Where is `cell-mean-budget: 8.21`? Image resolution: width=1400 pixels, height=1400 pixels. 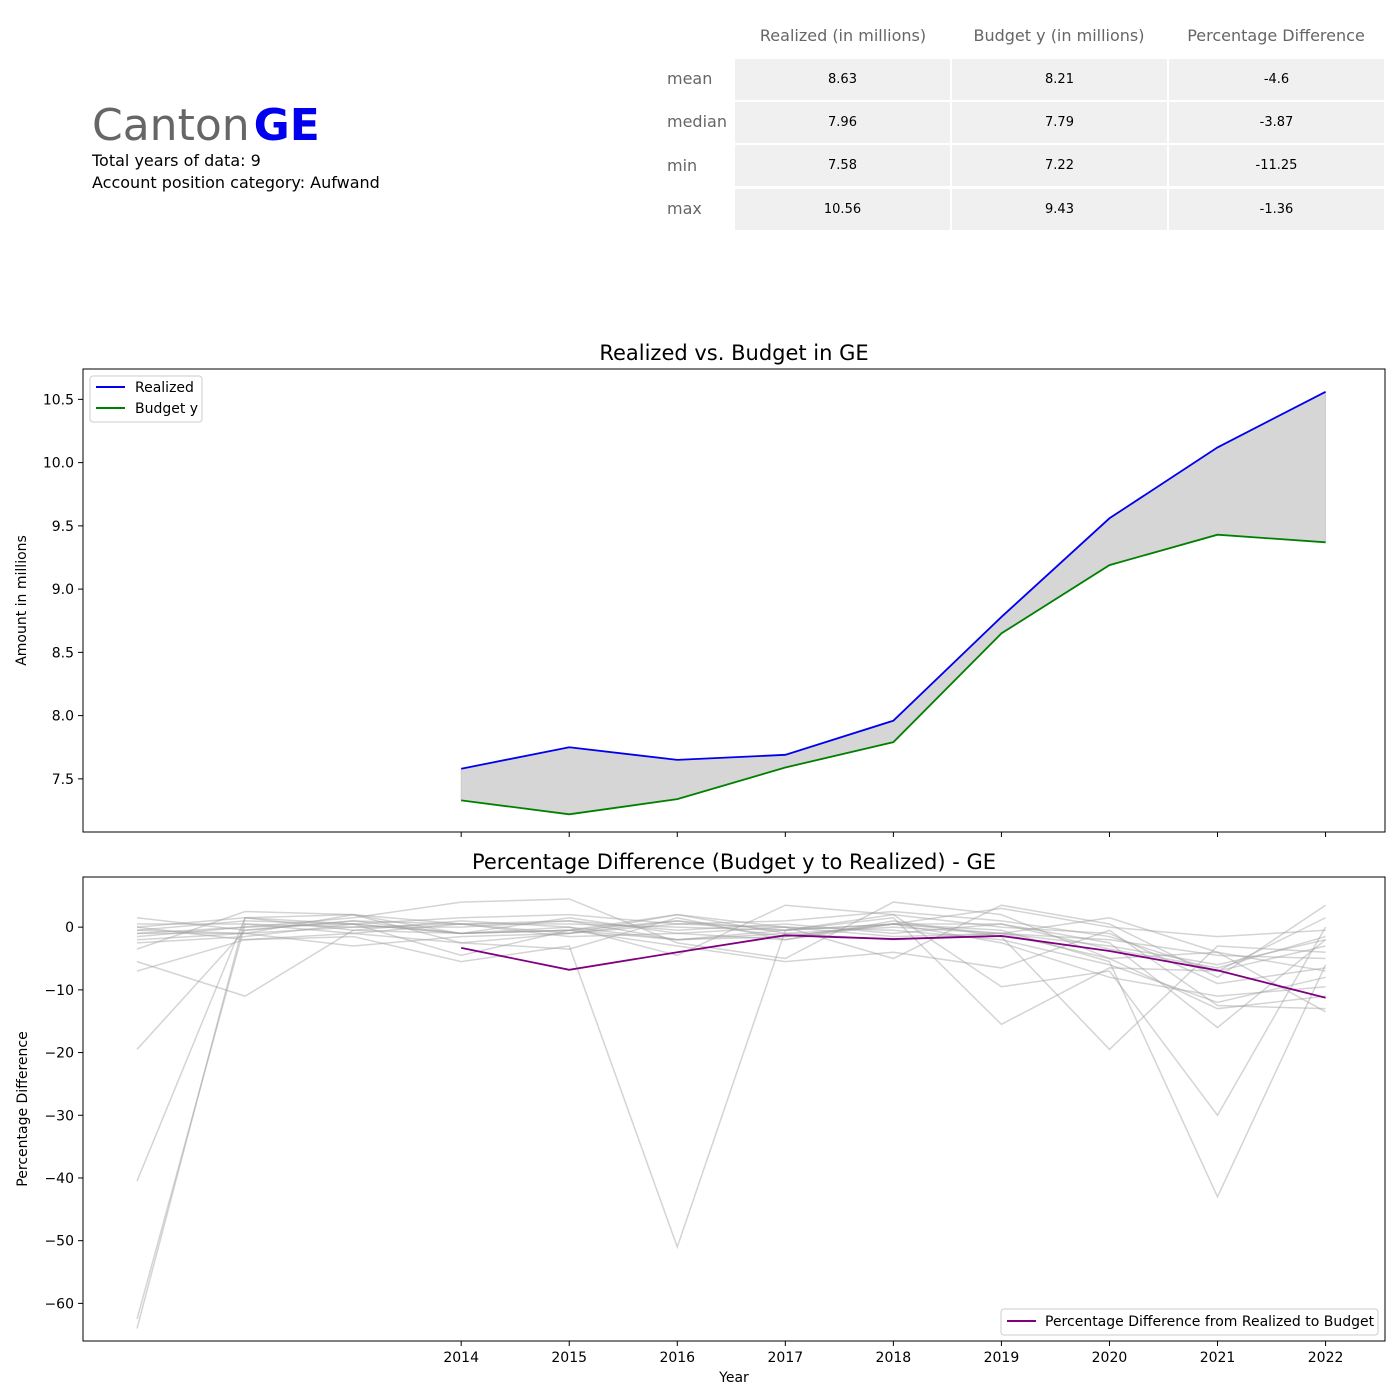 cell-mean-budget: 8.21 is located at coordinates (1059, 79).